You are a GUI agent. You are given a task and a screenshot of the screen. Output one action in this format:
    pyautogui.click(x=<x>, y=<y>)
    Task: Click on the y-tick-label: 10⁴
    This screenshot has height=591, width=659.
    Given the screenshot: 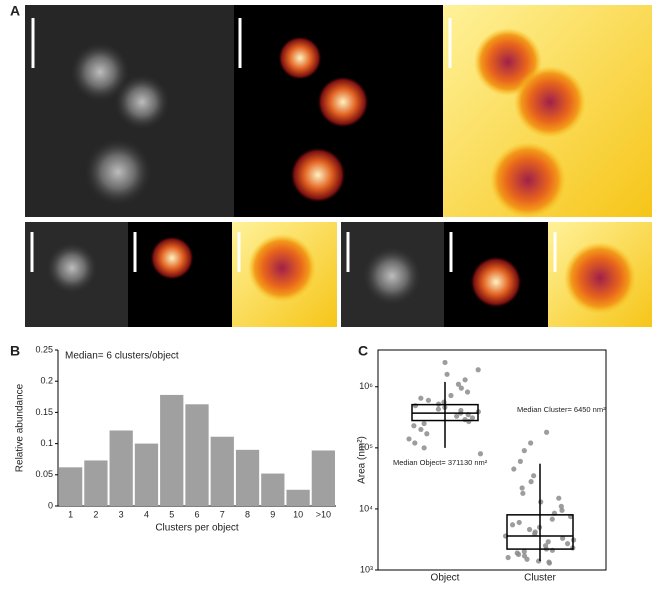 What is the action you would take?
    pyautogui.click(x=366, y=508)
    